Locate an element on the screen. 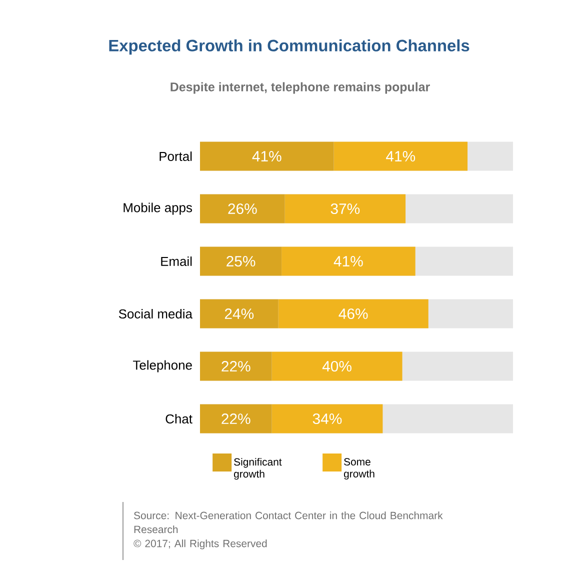  y-tick-label: Telephone is located at coordinates (162, 366).